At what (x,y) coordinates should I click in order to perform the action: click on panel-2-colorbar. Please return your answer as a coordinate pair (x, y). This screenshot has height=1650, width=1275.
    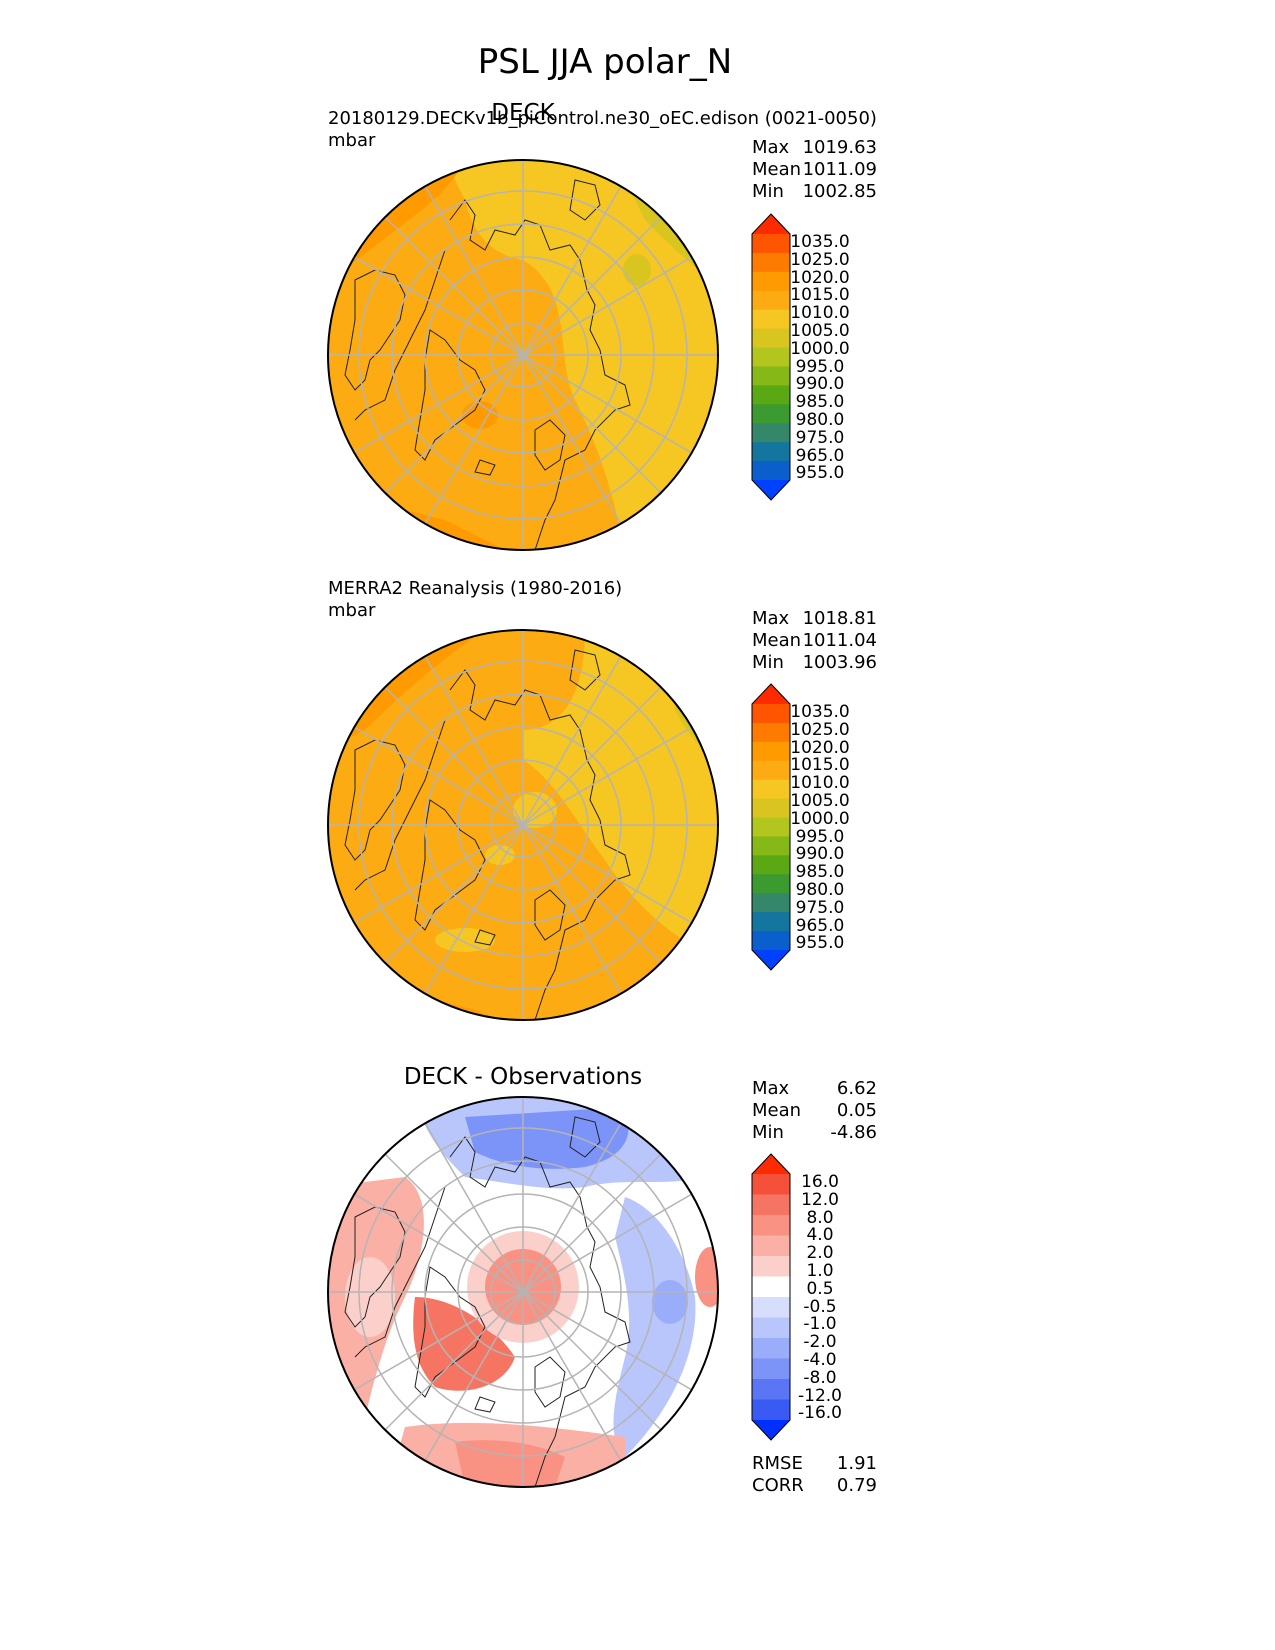
    Looking at the image, I should click on (771, 827).